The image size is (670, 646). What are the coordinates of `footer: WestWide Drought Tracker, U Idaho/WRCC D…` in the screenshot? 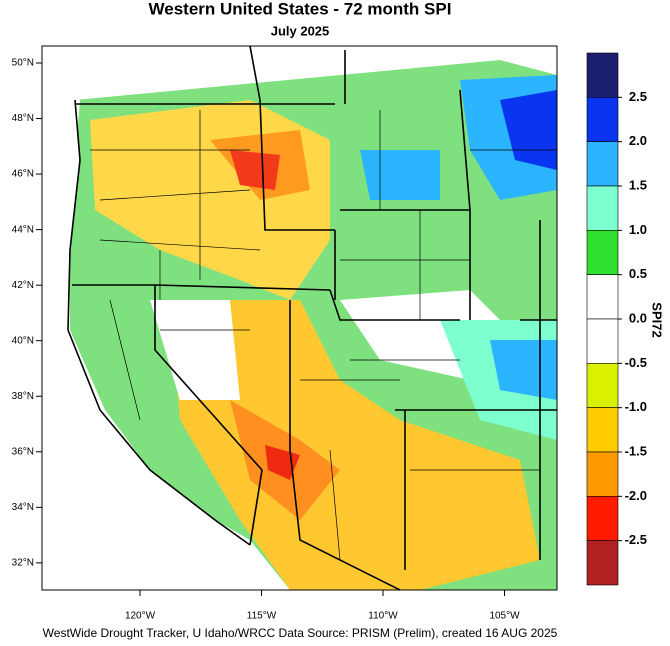 It's located at (300, 633).